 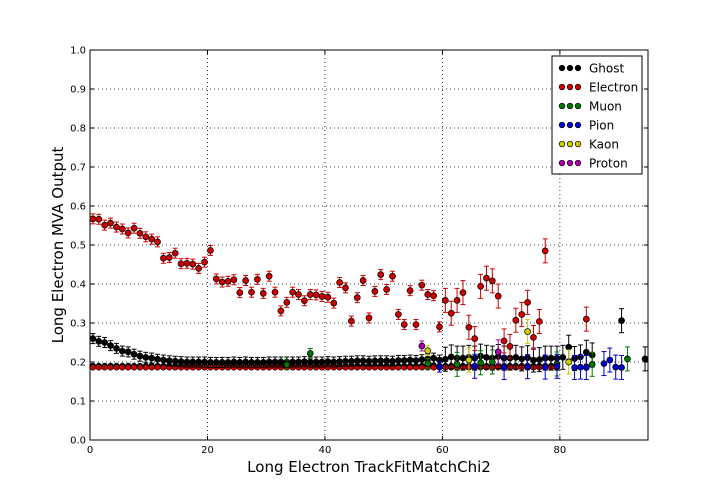 I want to click on y-tick-label: 0.9, so click(x=78, y=90).